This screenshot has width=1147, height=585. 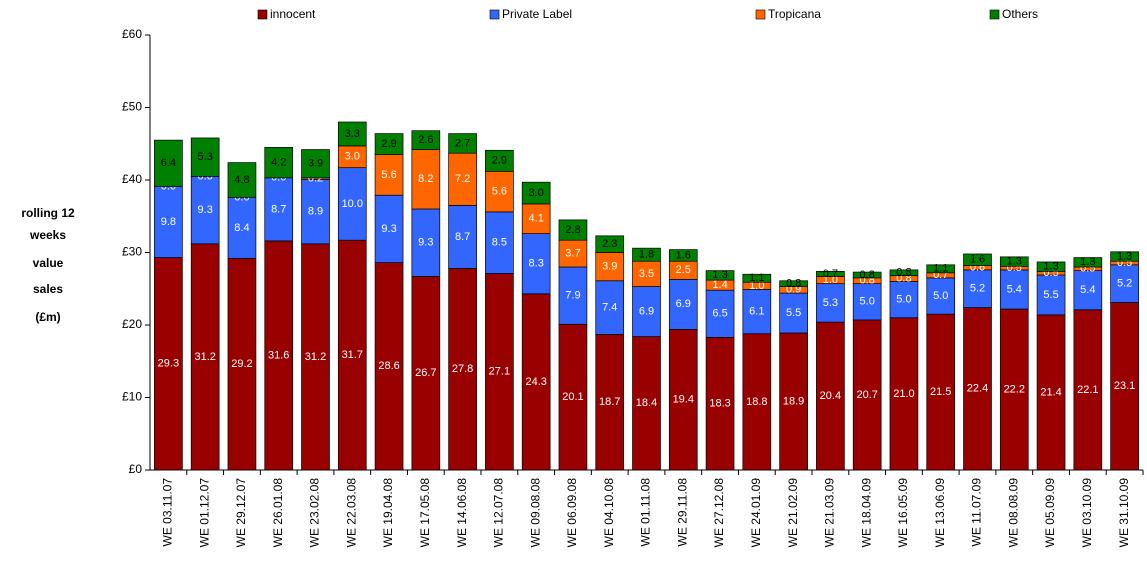 I want to click on data-label: 0.8, so click(x=793, y=284).